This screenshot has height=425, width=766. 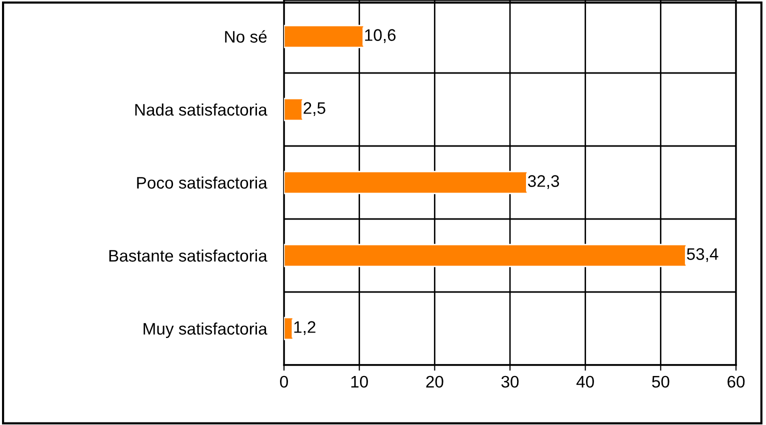 What do you see at coordinates (305, 328) in the screenshot?
I see `data-label: 1,2` at bounding box center [305, 328].